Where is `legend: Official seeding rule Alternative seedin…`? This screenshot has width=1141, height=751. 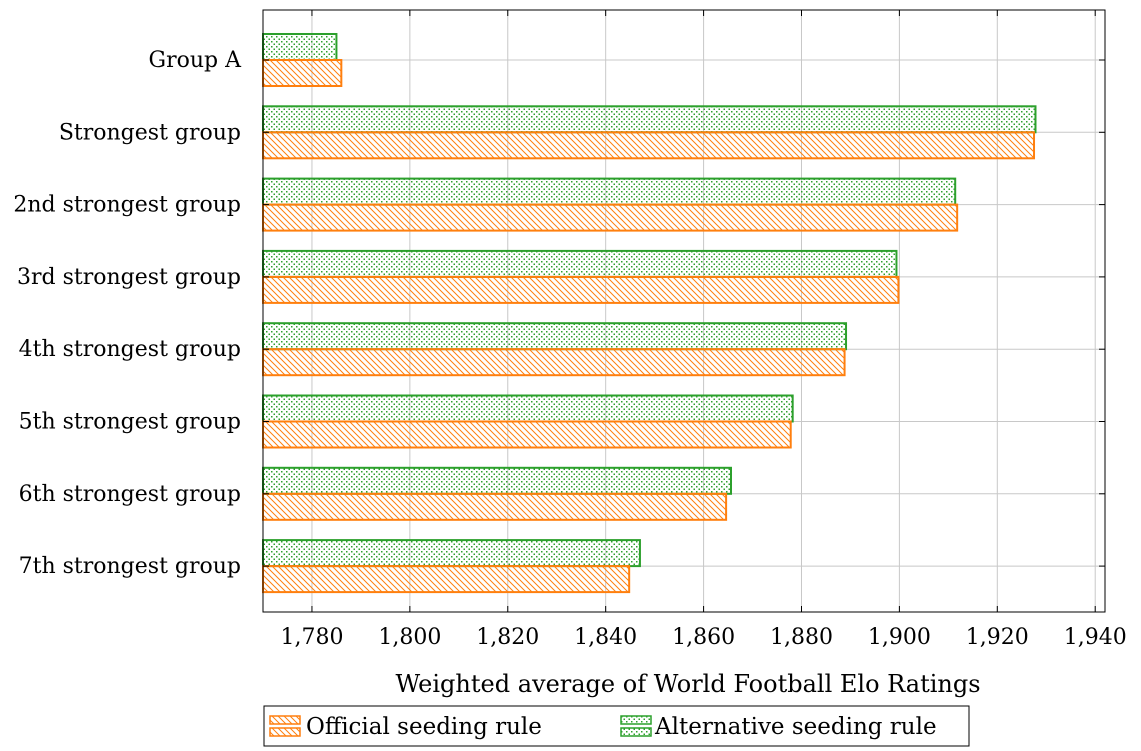
legend: Official seeding rule Alternative seedin… is located at coordinates (616, 726).